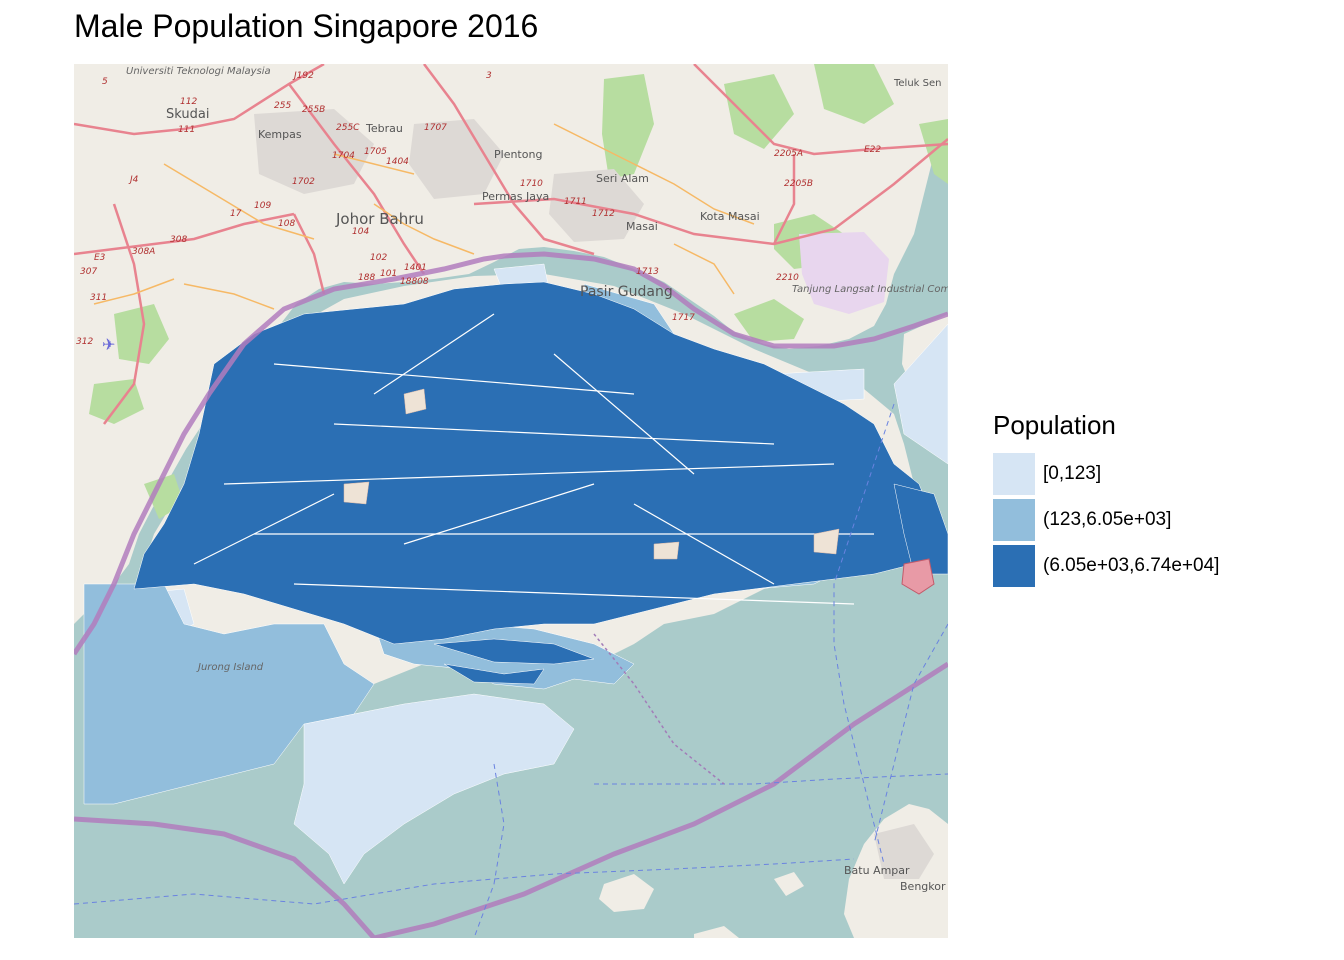 The width and height of the screenshot is (1344, 960). I want to click on legend-swatch-low, so click(1014, 474).